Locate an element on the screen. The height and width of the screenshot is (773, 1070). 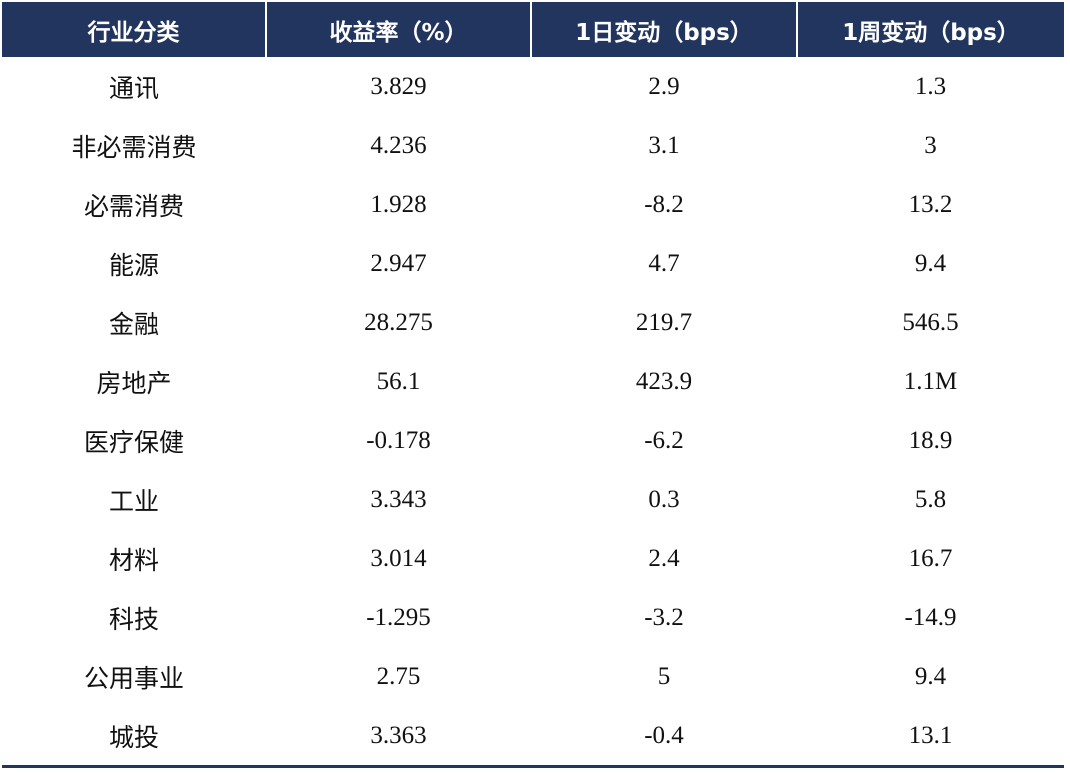
table-row: 材料 3.014 2.4 16.7 is located at coordinates (533, 558).